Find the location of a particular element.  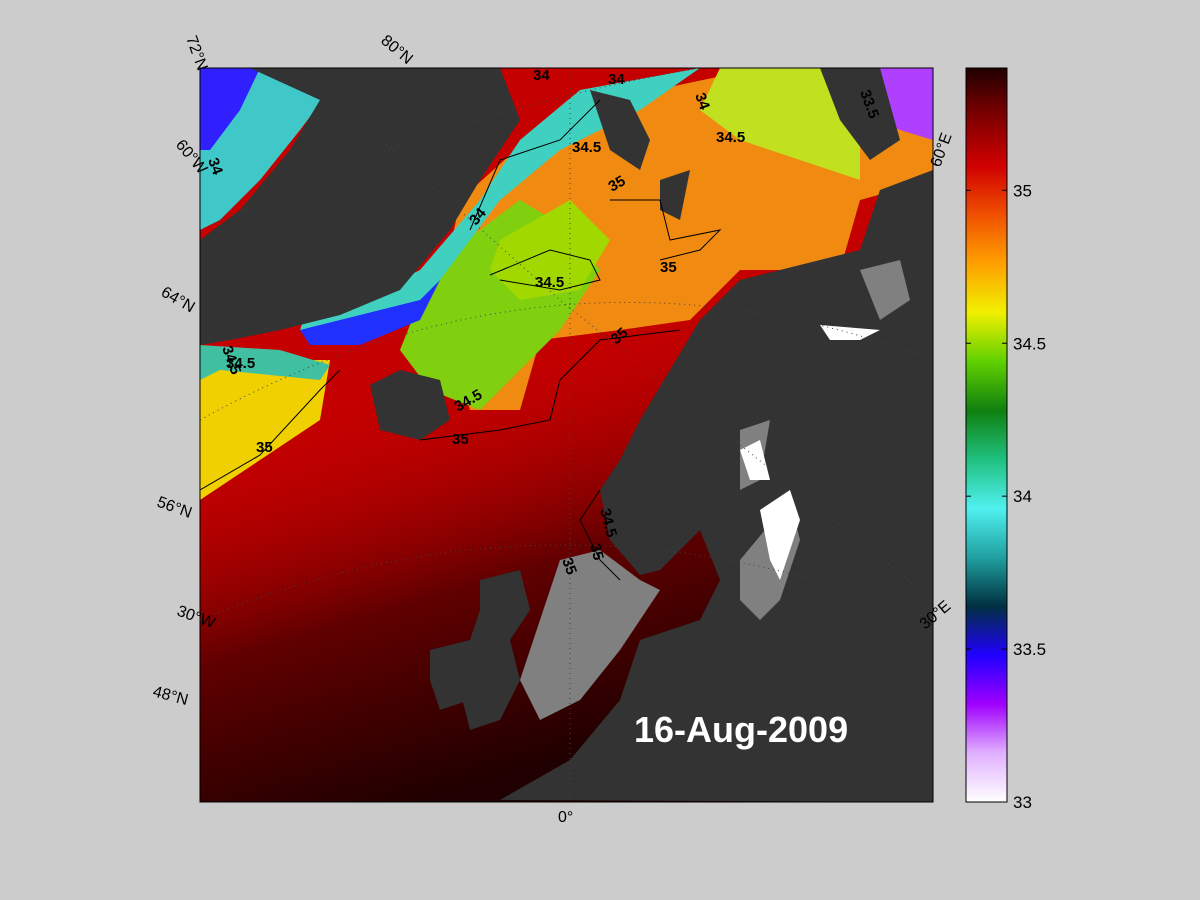

graticule-label: 48°N is located at coordinates (170, 696).